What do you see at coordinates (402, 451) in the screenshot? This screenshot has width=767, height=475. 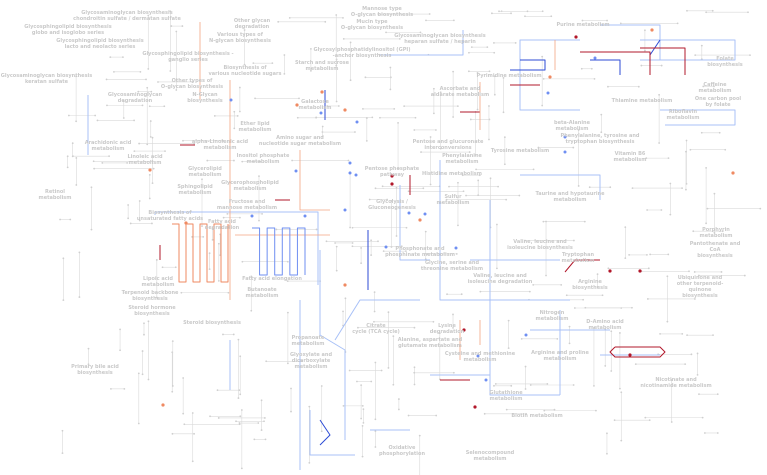 I see `pathway-label: Oxidative phosphorylation` at bounding box center [402, 451].